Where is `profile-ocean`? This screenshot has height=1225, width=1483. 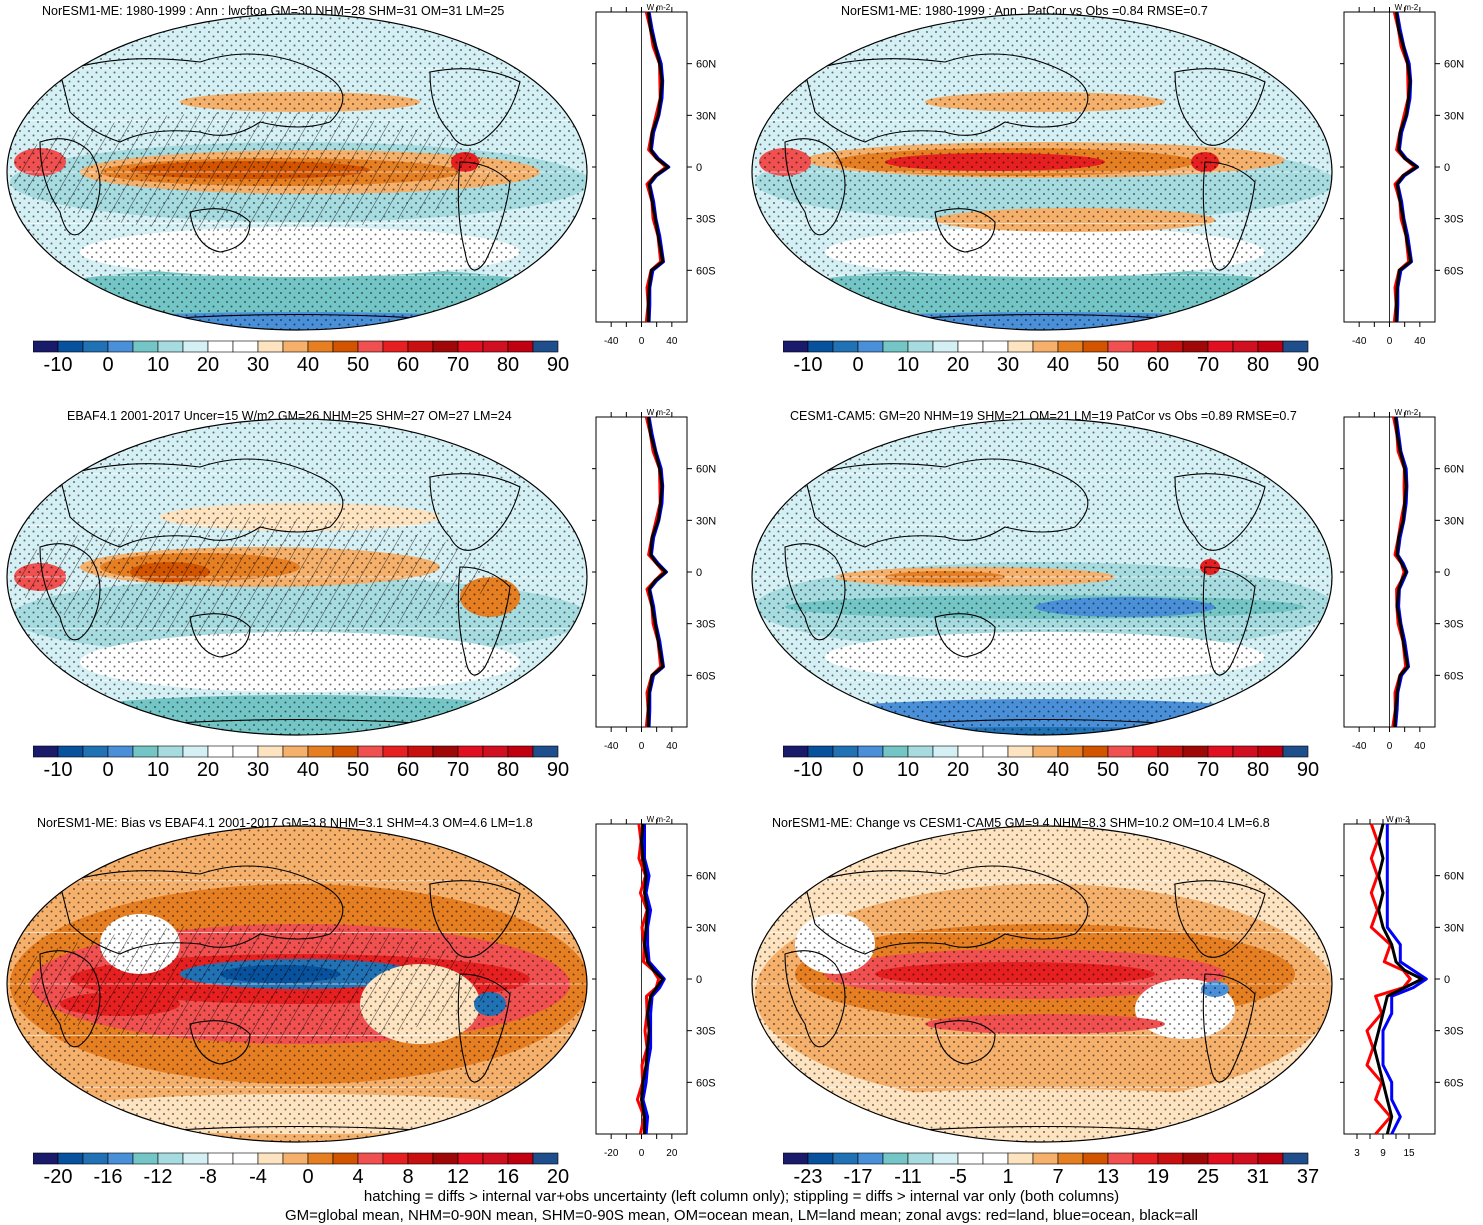
profile-ocean is located at coordinates (1404, 979).